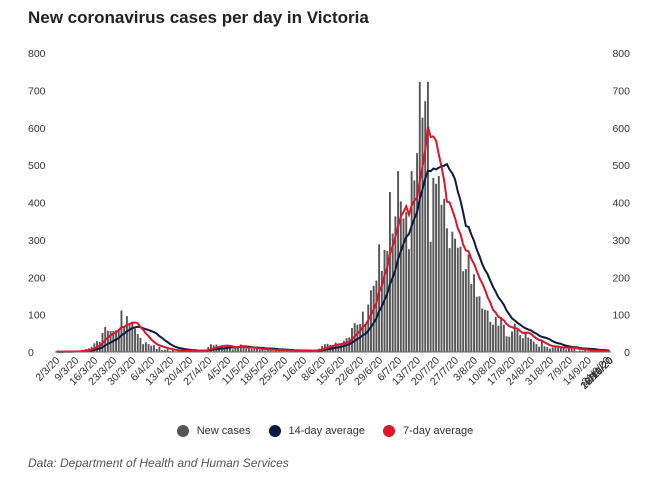  I want to click on y-axis-right: 0 100 200 300 400 500 600 700 800, so click(621, 203).